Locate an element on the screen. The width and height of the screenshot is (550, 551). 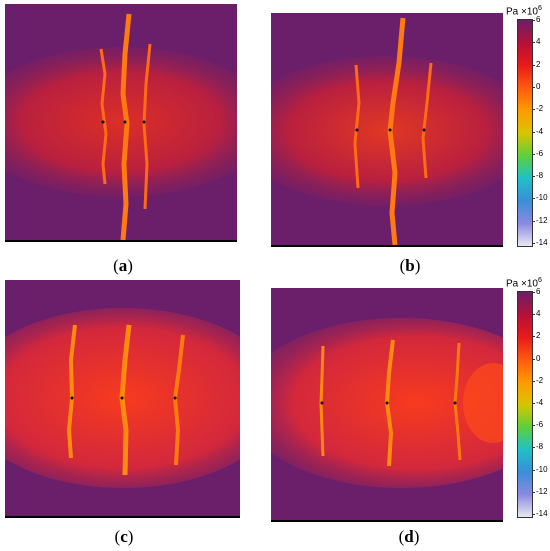
colorbar-bottom-tick-label: 4 is located at coordinates (538, 314).